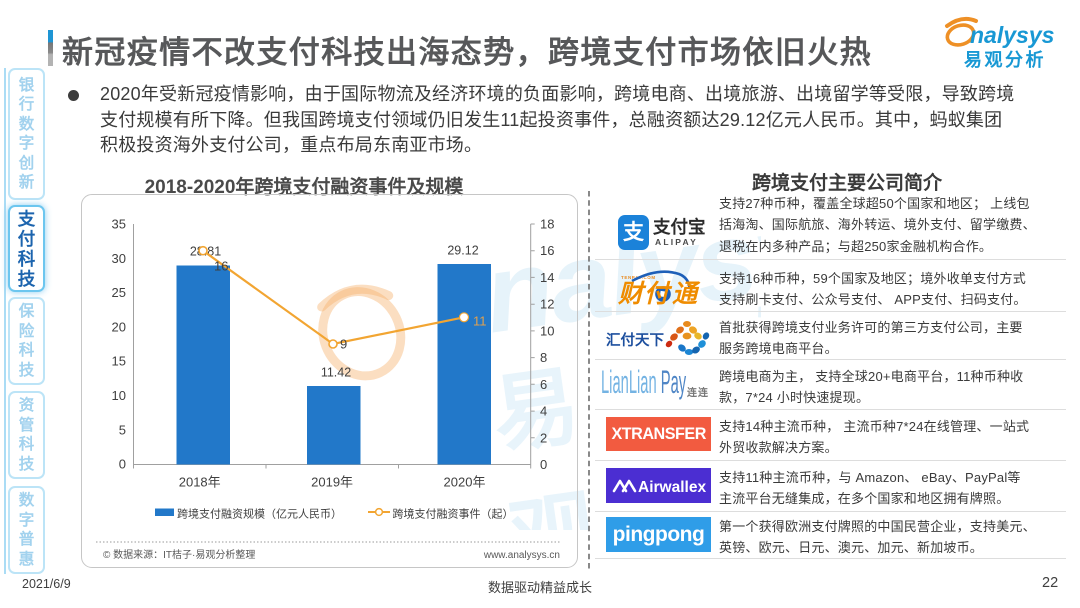 The image size is (1080, 608). Describe the element at coordinates (179, 554) in the screenshot. I see `svg-text: © 数据来源：IT桔子·易观分析整理` at that location.